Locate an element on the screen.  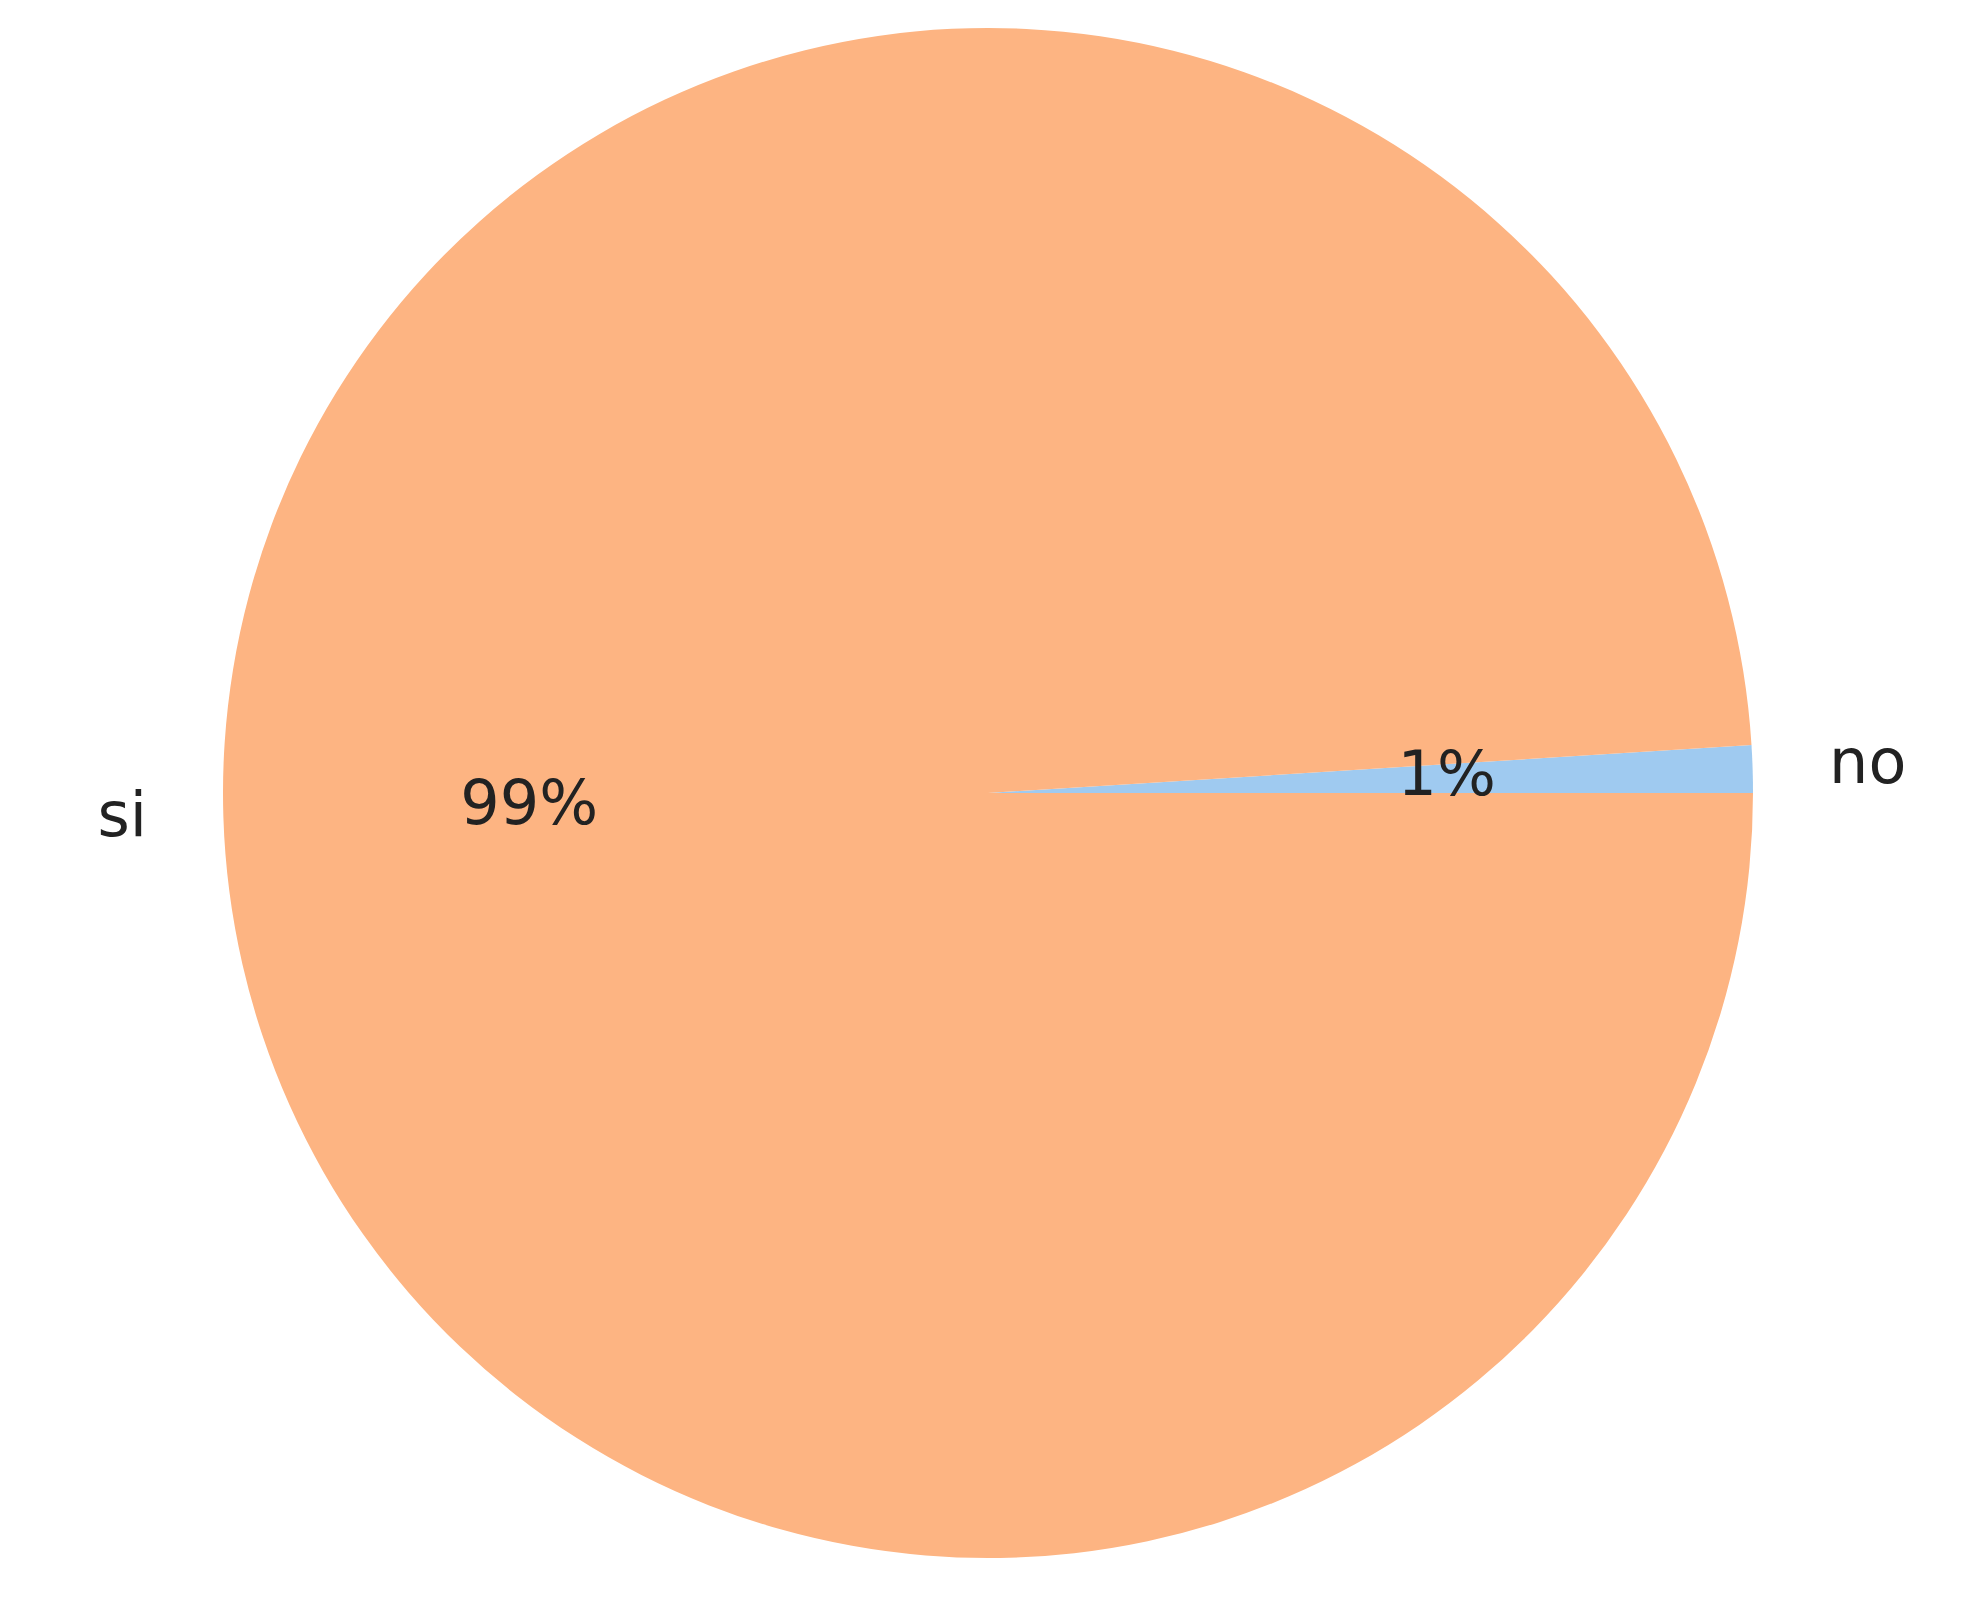
data-label: 1% is located at coordinates (1446, 773).